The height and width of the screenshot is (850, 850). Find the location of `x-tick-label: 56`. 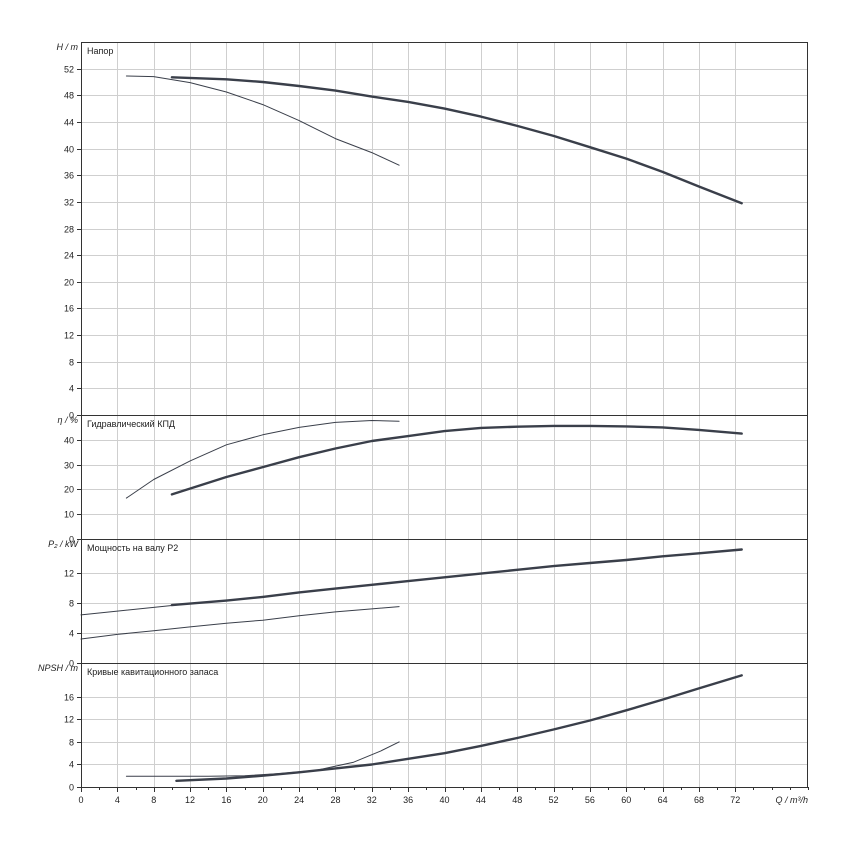

x-tick-label: 56 is located at coordinates (590, 800).